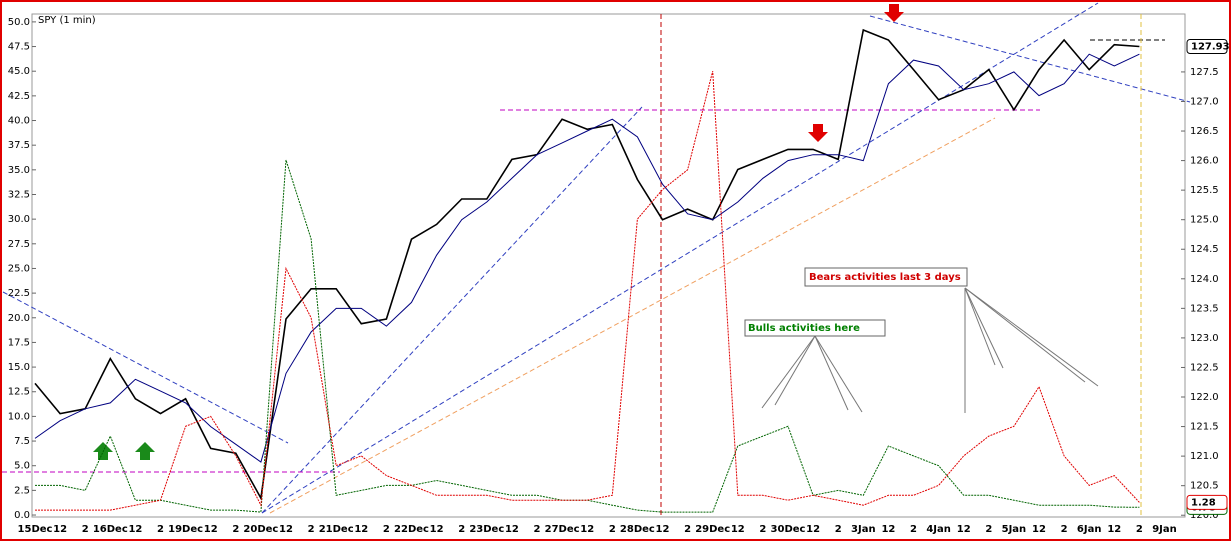  What do you see at coordinates (1204, 101) in the screenshot?
I see `y2-tick-label: 127.0` at bounding box center [1204, 101].